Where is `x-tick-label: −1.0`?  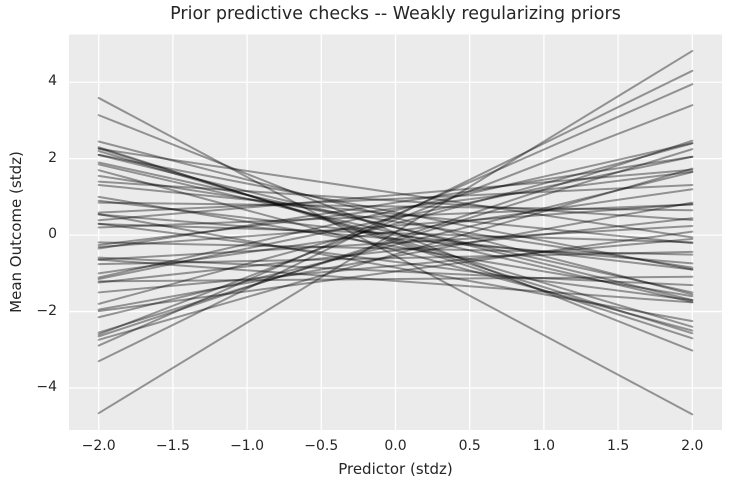 x-tick-label: −1.0 is located at coordinates (247, 446).